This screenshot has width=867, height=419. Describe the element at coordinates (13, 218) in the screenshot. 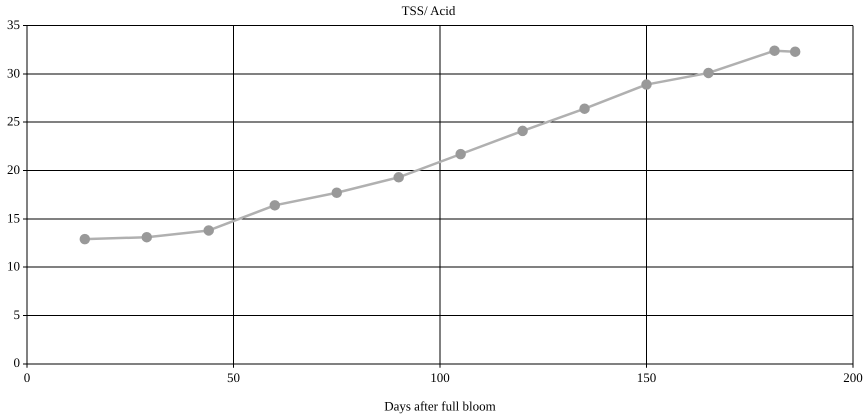

I see `y-tick-label: 15` at that location.